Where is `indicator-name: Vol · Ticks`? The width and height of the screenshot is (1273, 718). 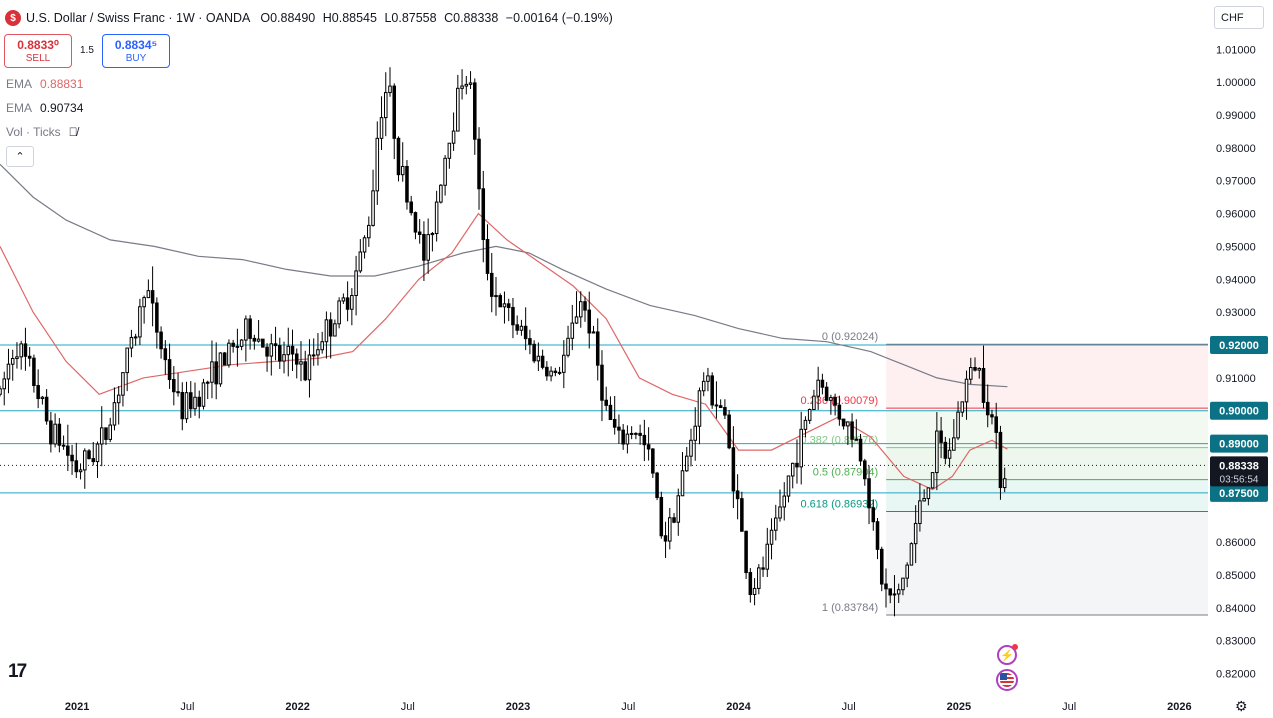 indicator-name: Vol · Ticks is located at coordinates (33, 132).